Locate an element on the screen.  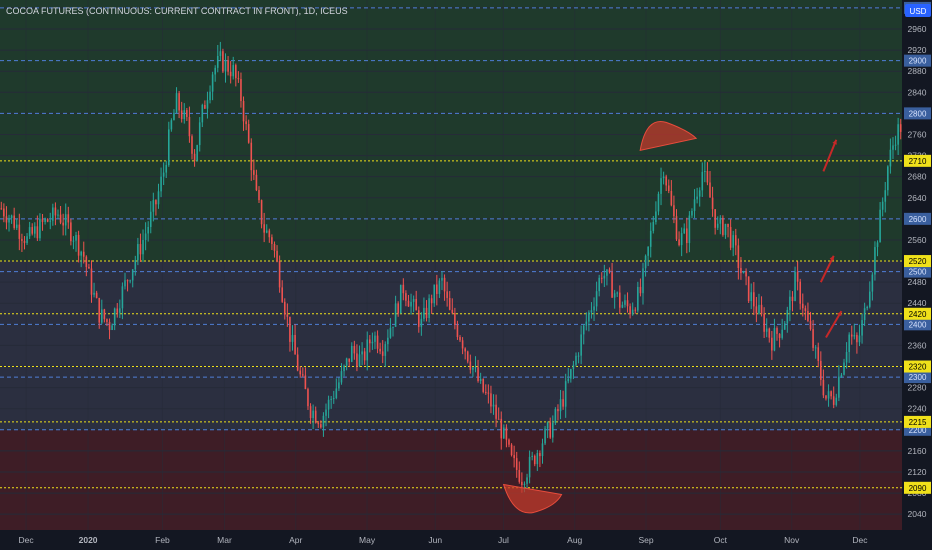
currency-badge is located at coordinates (918, 10).